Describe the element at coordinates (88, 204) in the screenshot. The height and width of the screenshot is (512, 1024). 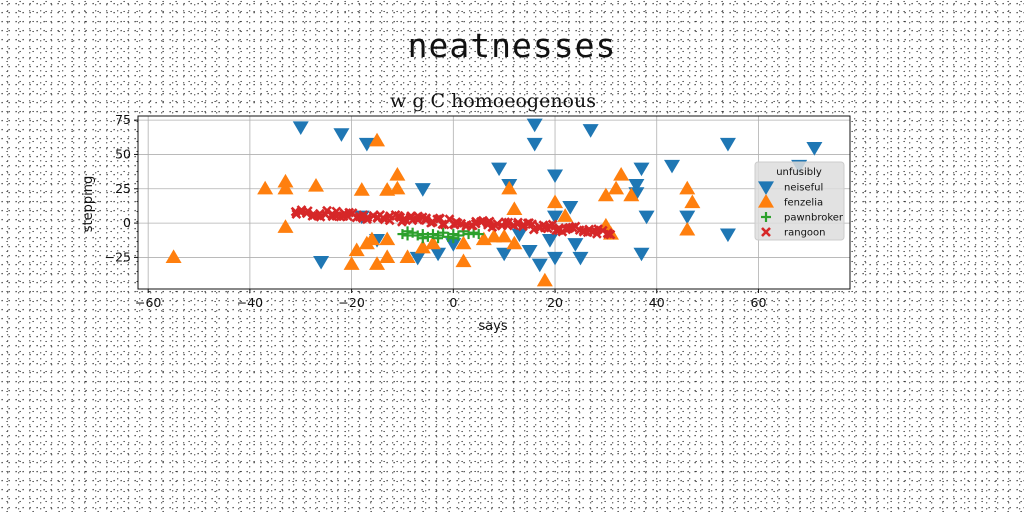
I see `y-axis-label: stepping` at that location.